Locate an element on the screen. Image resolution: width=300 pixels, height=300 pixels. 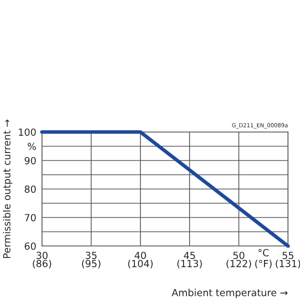
y-tick-label: 60 is located at coordinates (30, 246).